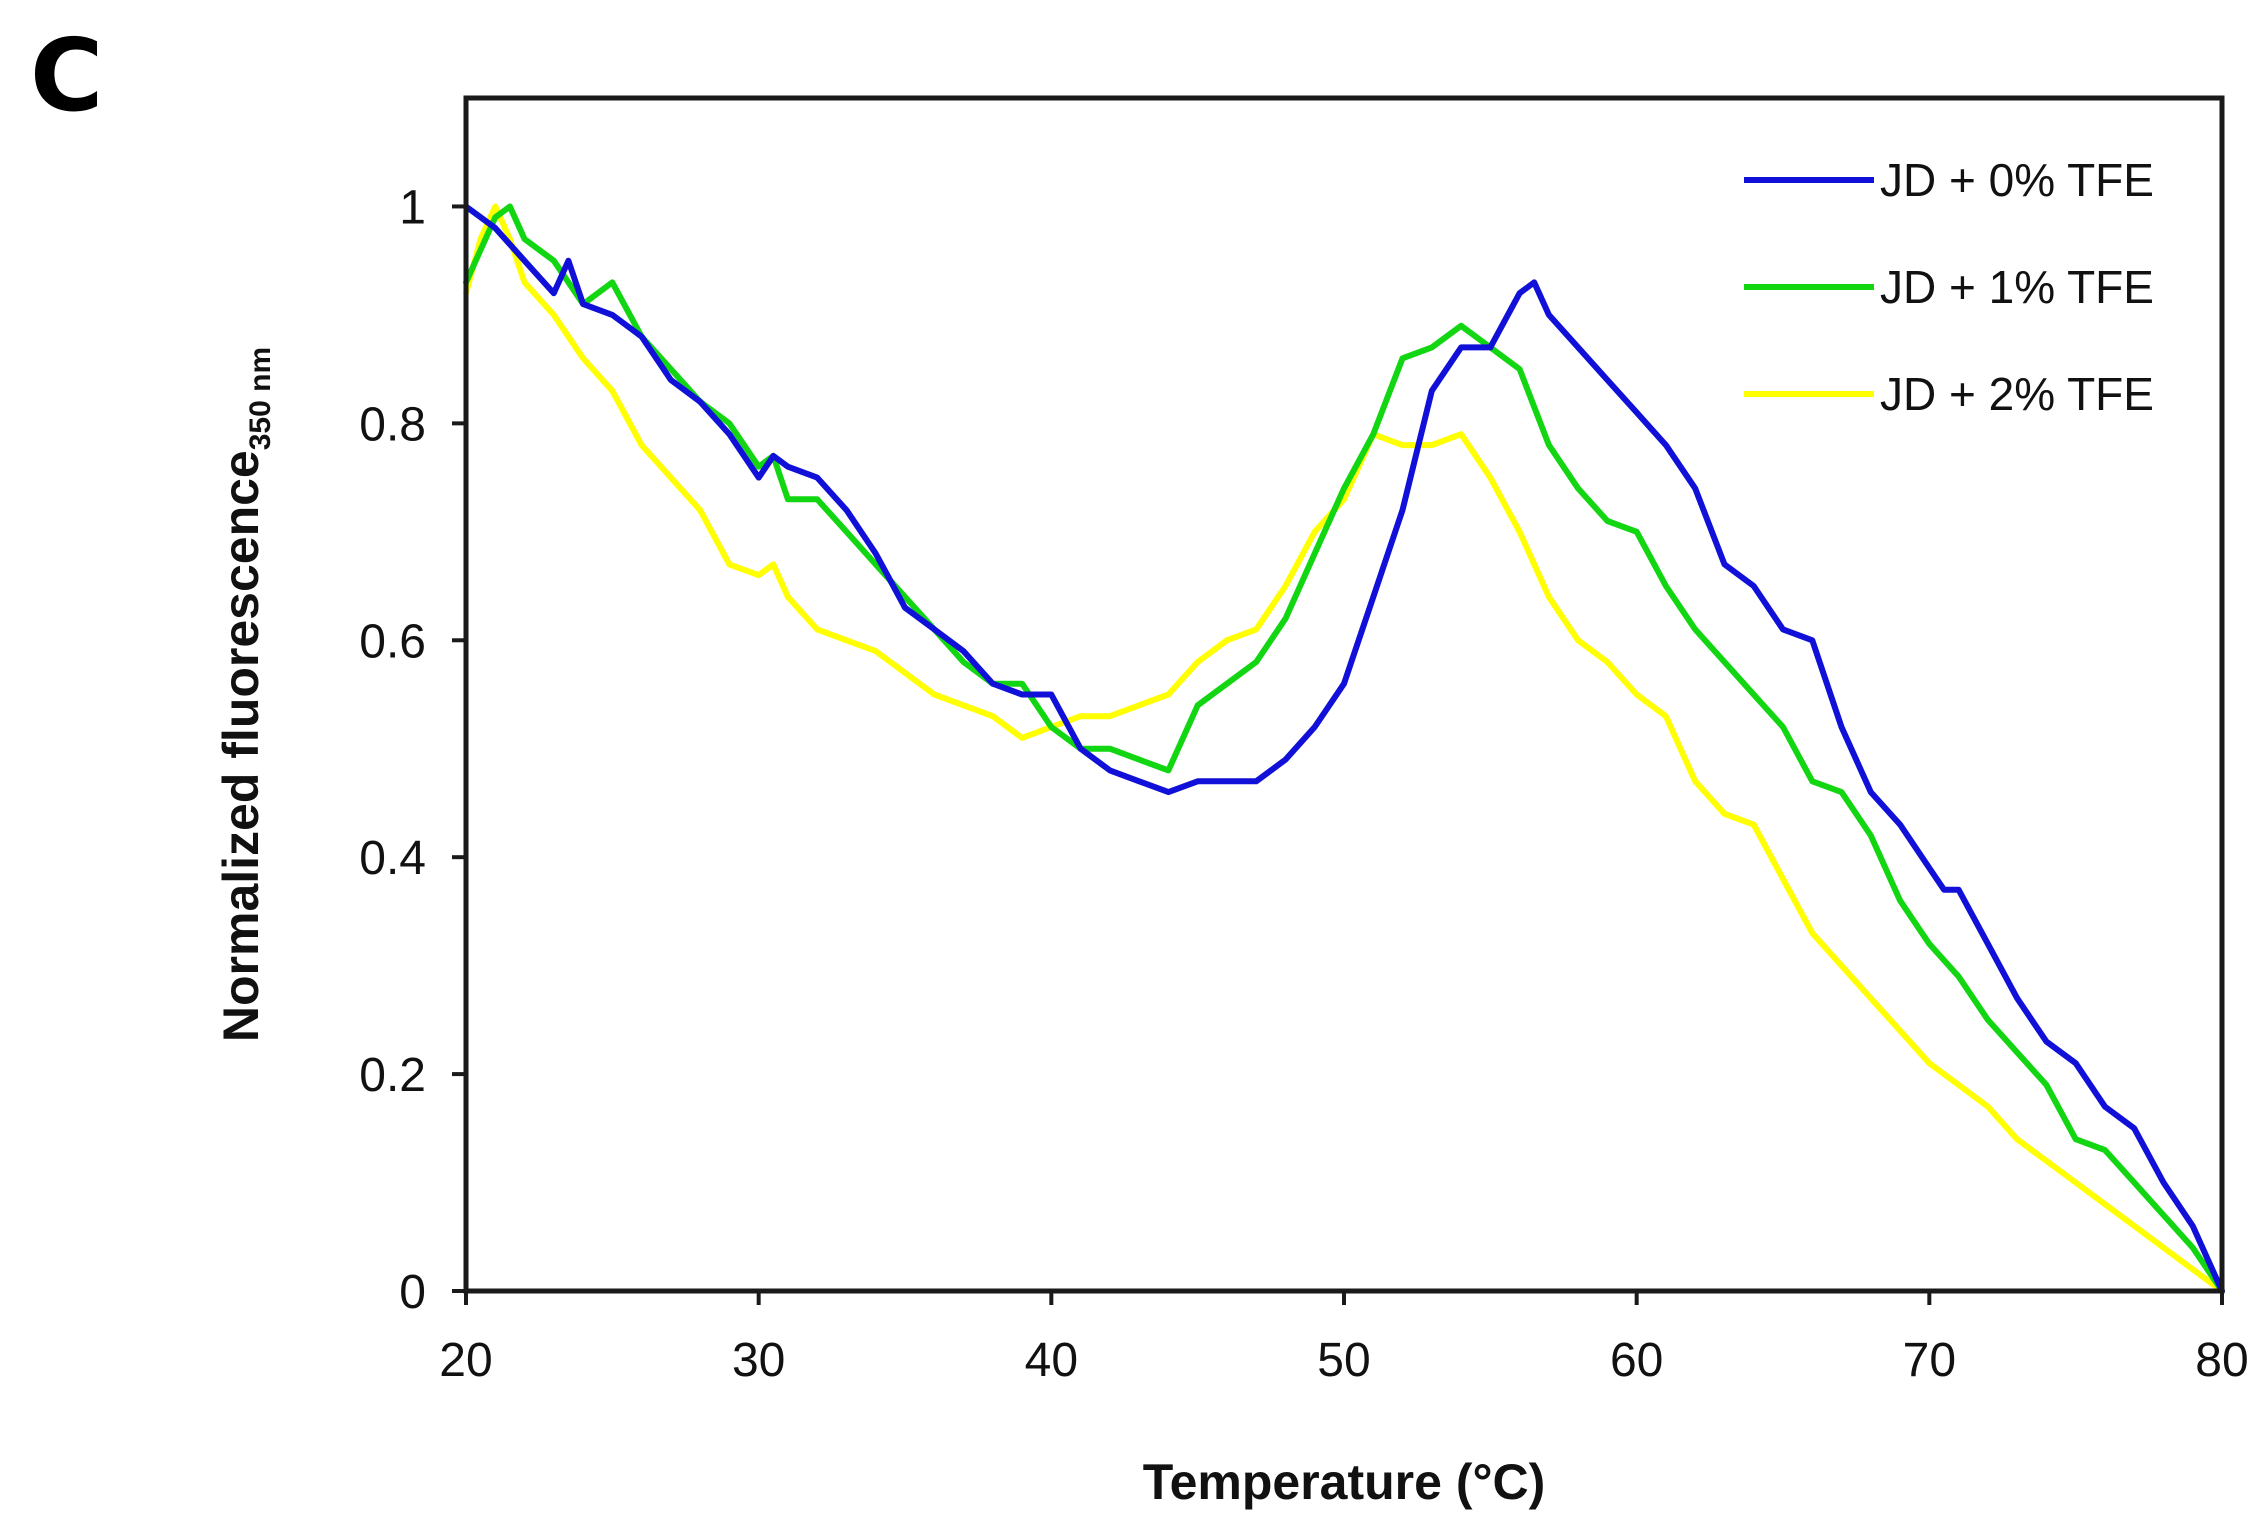 The height and width of the screenshot is (1535, 2257). What do you see at coordinates (412, 1292) in the screenshot?
I see `y-tick-label: 0` at bounding box center [412, 1292].